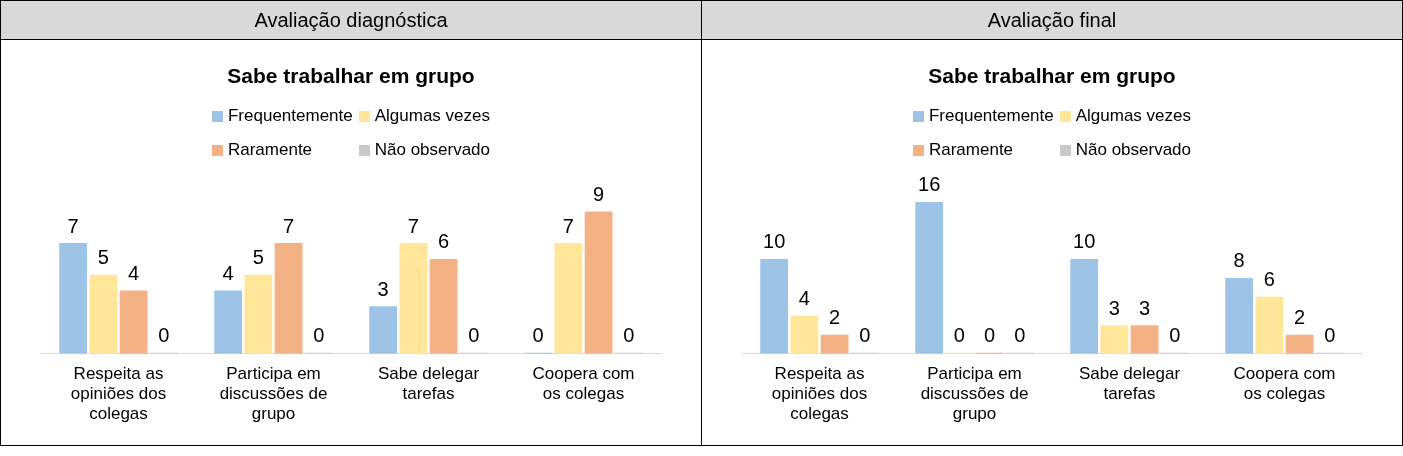 This screenshot has height=456, width=1403. Describe the element at coordinates (1239, 260) in the screenshot. I see `data-label: 8` at that location.